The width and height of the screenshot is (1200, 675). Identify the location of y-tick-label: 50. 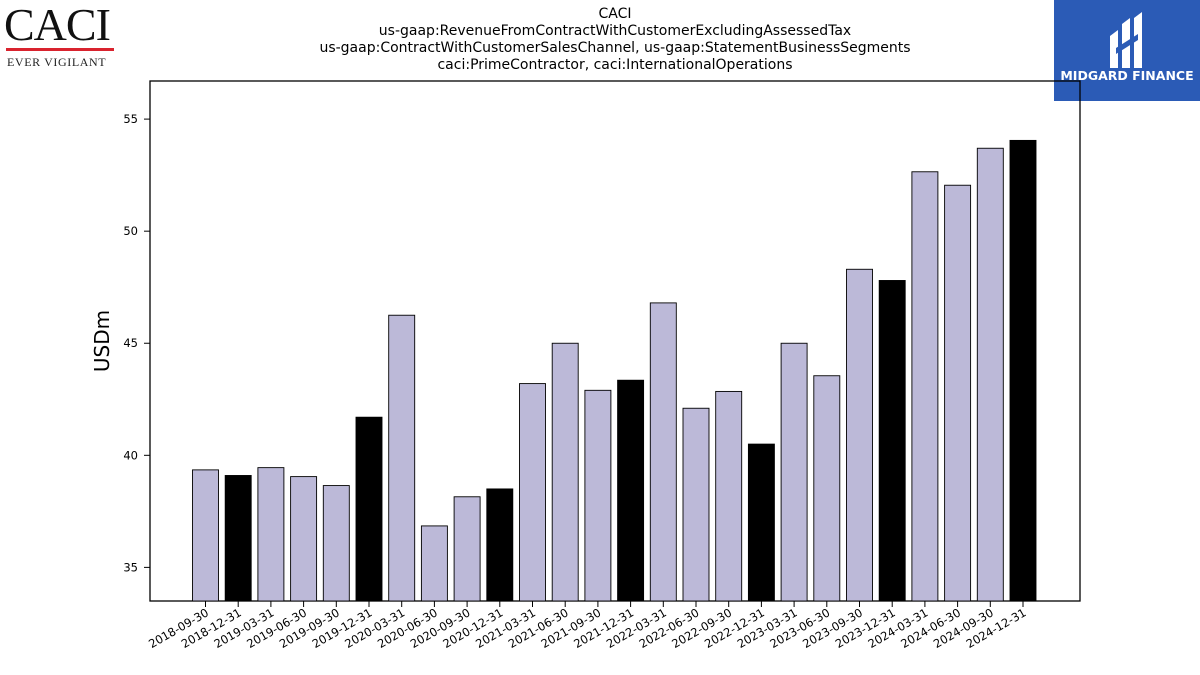
(130, 231).